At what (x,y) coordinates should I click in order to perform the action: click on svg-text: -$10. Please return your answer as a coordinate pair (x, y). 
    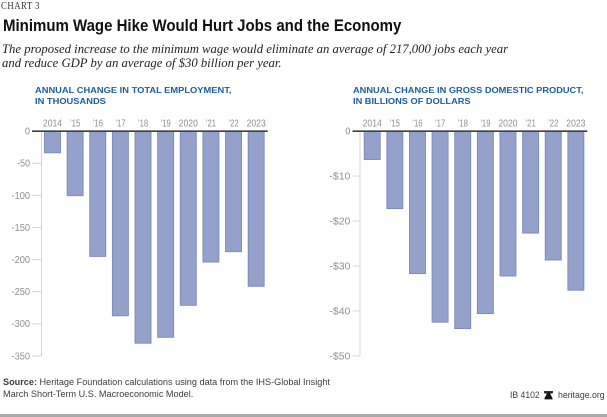
    Looking at the image, I should click on (339, 177).